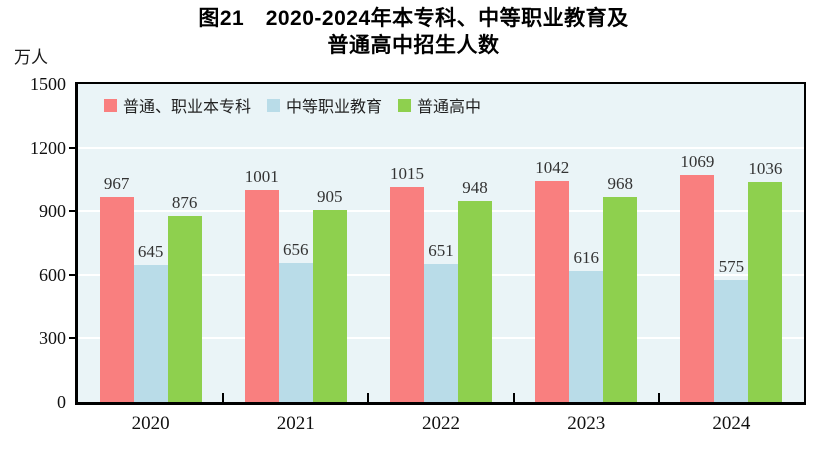 The height and width of the screenshot is (451, 827). I want to click on y-tick-label: 900, so click(52, 211).